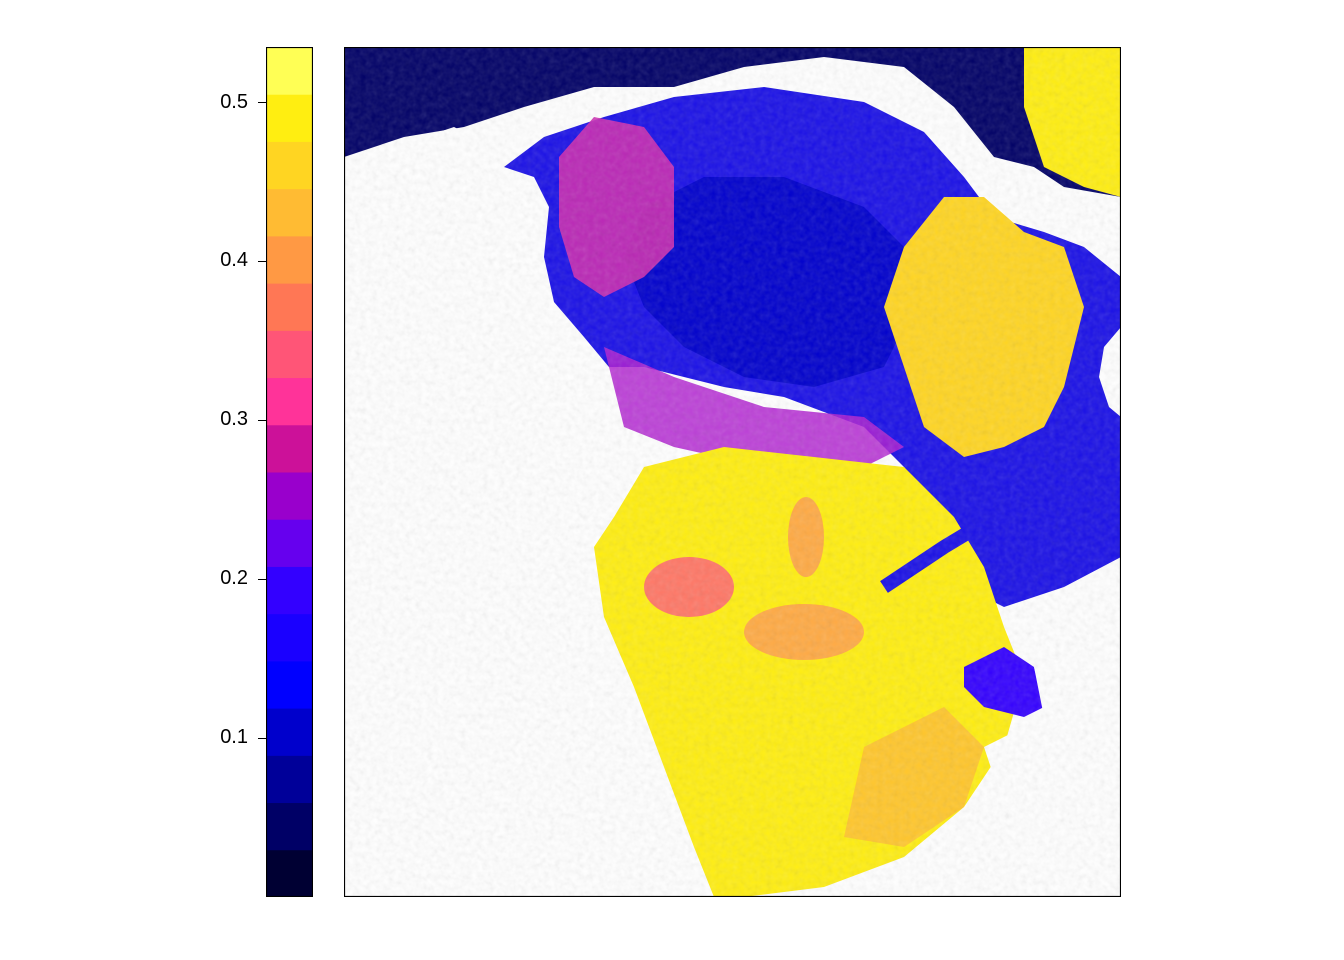  I want to click on colorbar-tick-label: 0.5, so click(234, 101).